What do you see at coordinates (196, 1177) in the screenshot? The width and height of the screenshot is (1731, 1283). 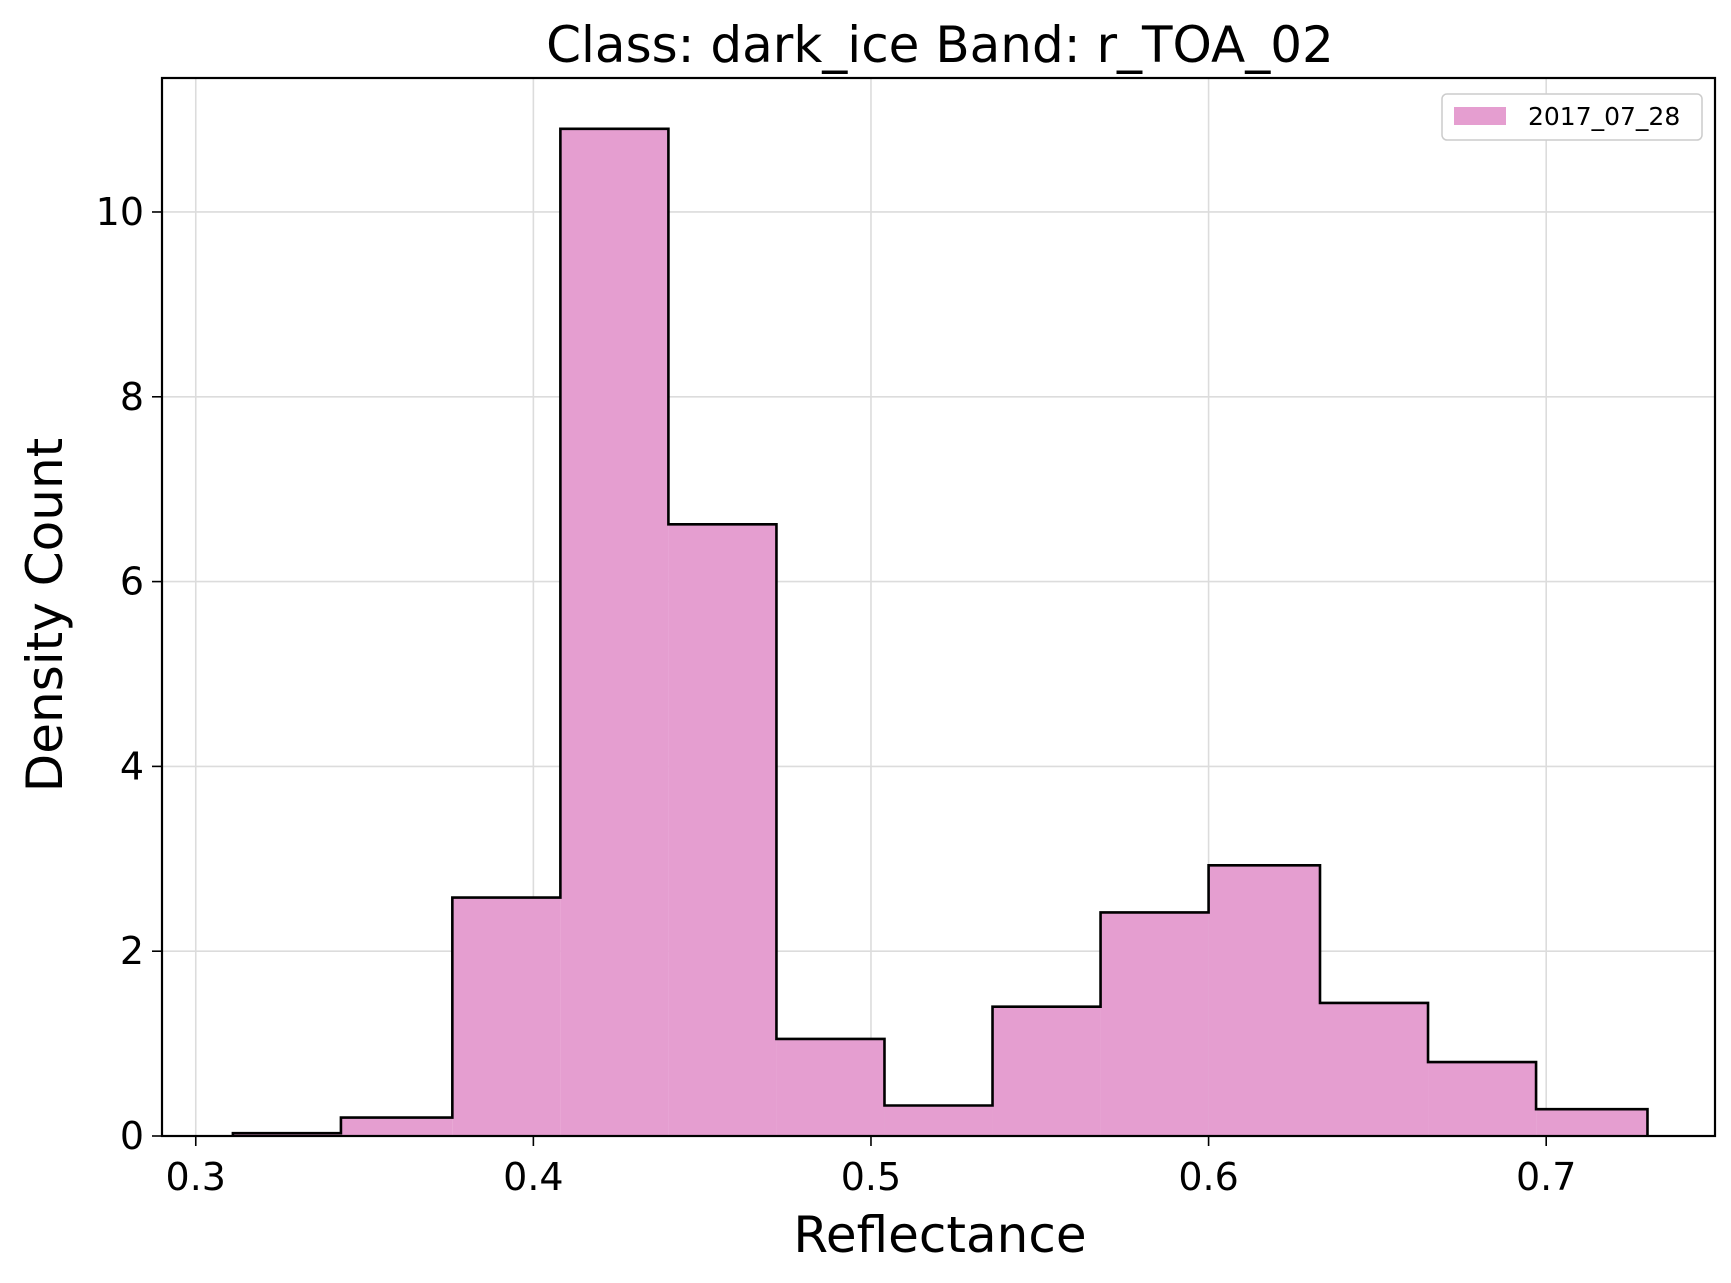 I see `x-tick-label: 0.3` at bounding box center [196, 1177].